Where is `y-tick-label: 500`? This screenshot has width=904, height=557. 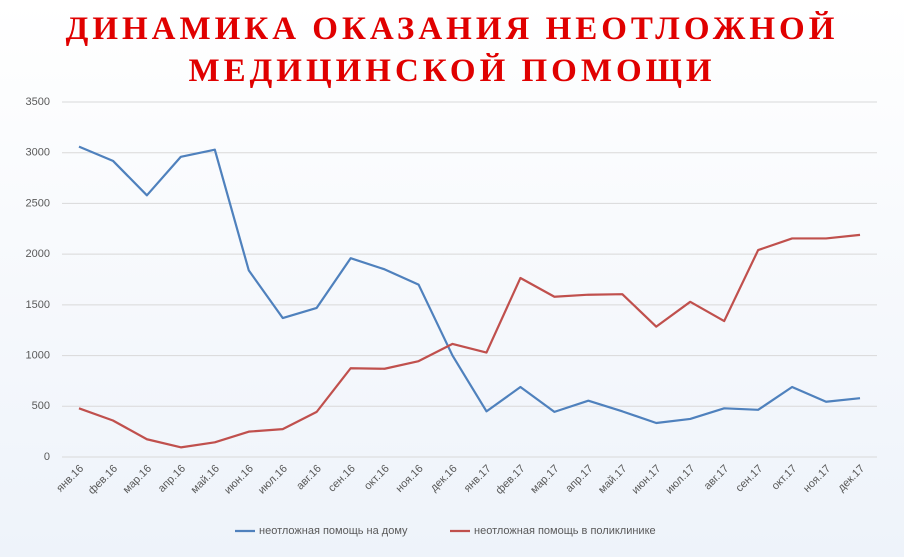 y-tick-label: 500 is located at coordinates (41, 406).